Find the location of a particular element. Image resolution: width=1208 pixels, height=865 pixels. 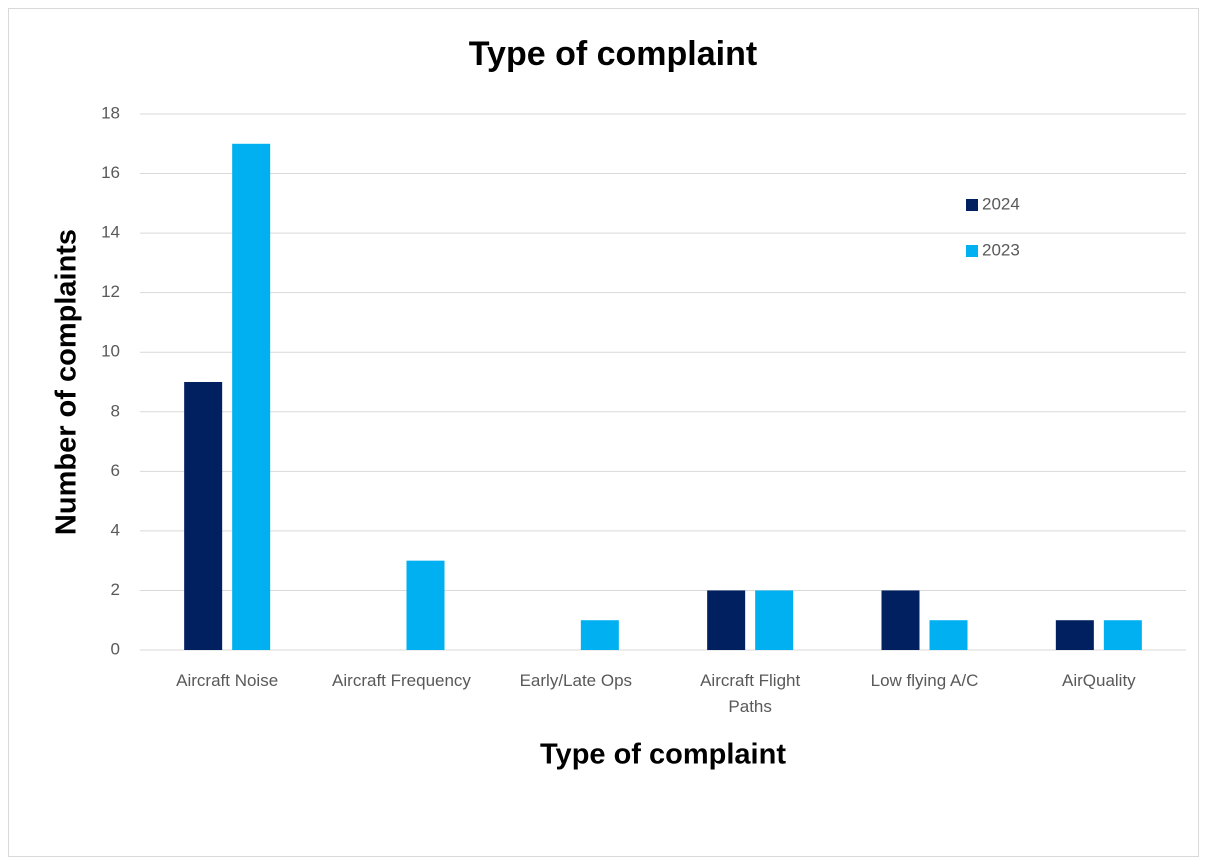

y-tick-label: 18 is located at coordinates (110, 112).